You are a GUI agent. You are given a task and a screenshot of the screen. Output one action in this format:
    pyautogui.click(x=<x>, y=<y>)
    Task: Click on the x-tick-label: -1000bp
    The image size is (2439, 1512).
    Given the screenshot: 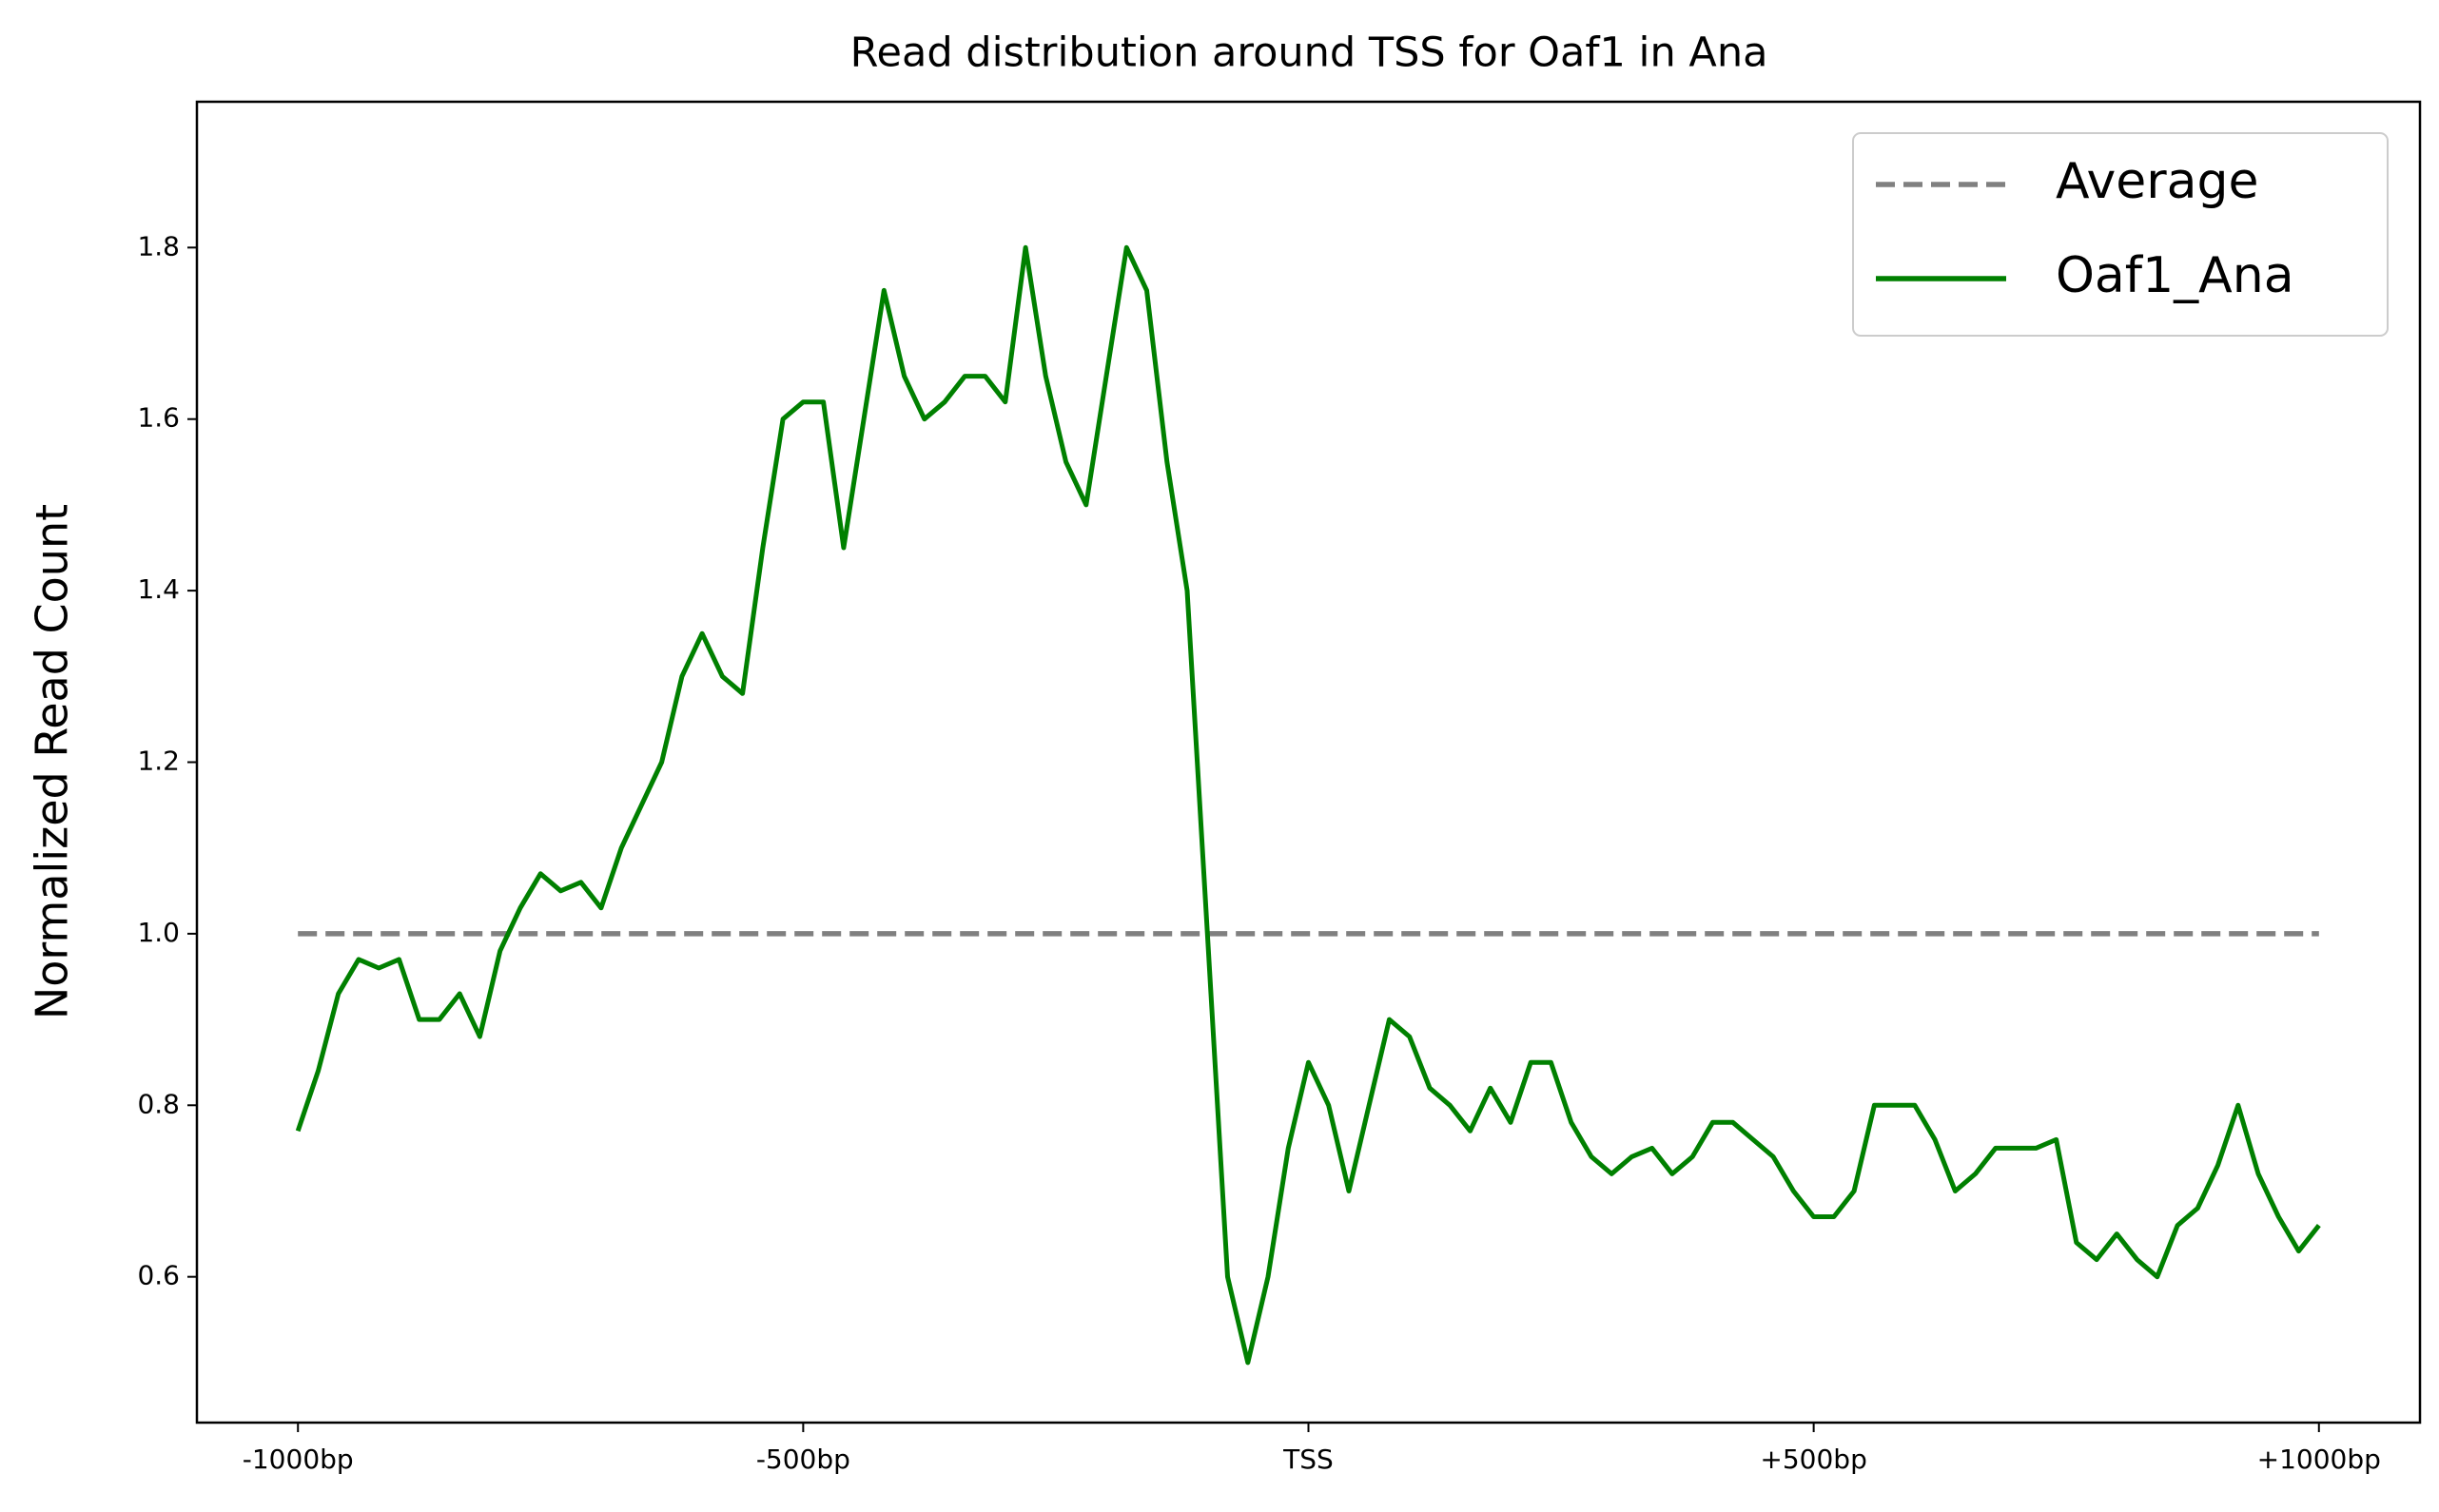 What is the action you would take?
    pyautogui.click(x=298, y=1459)
    